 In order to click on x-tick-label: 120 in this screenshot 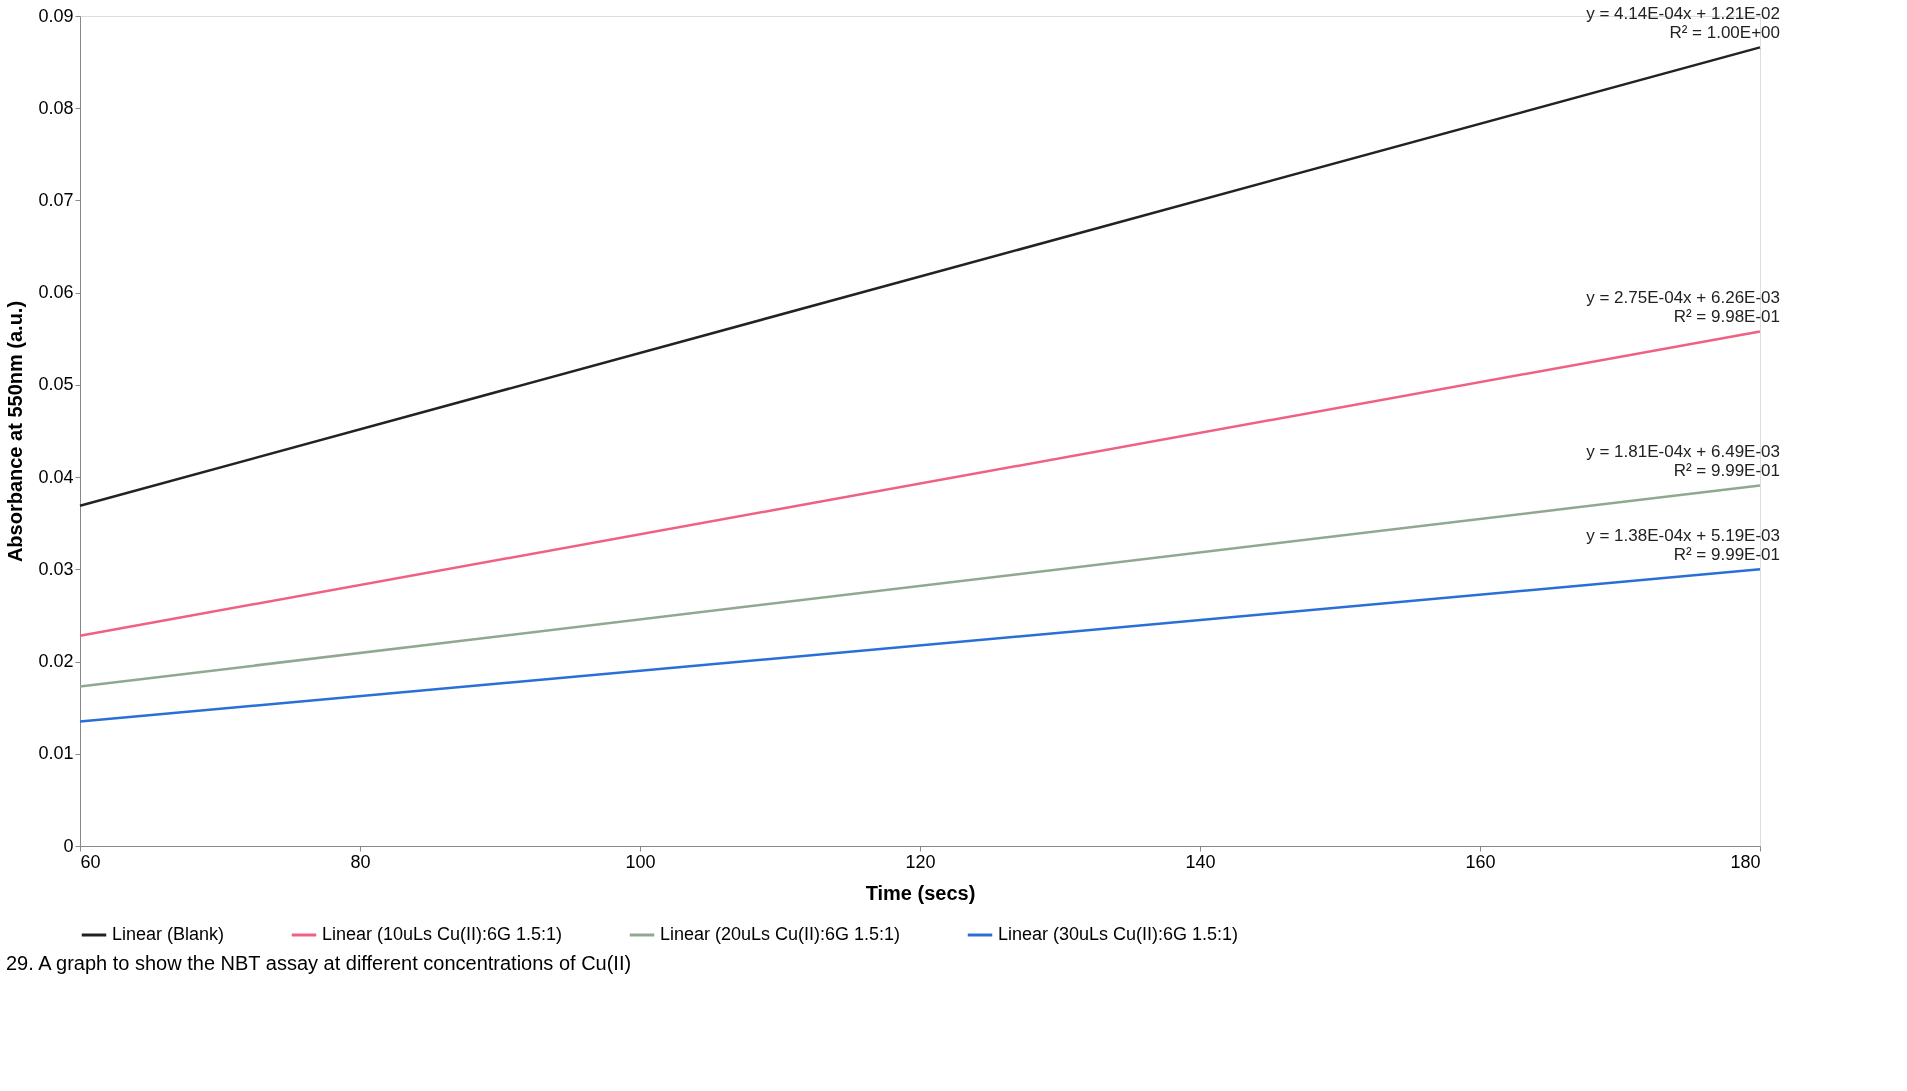, I will do `click(920, 861)`.